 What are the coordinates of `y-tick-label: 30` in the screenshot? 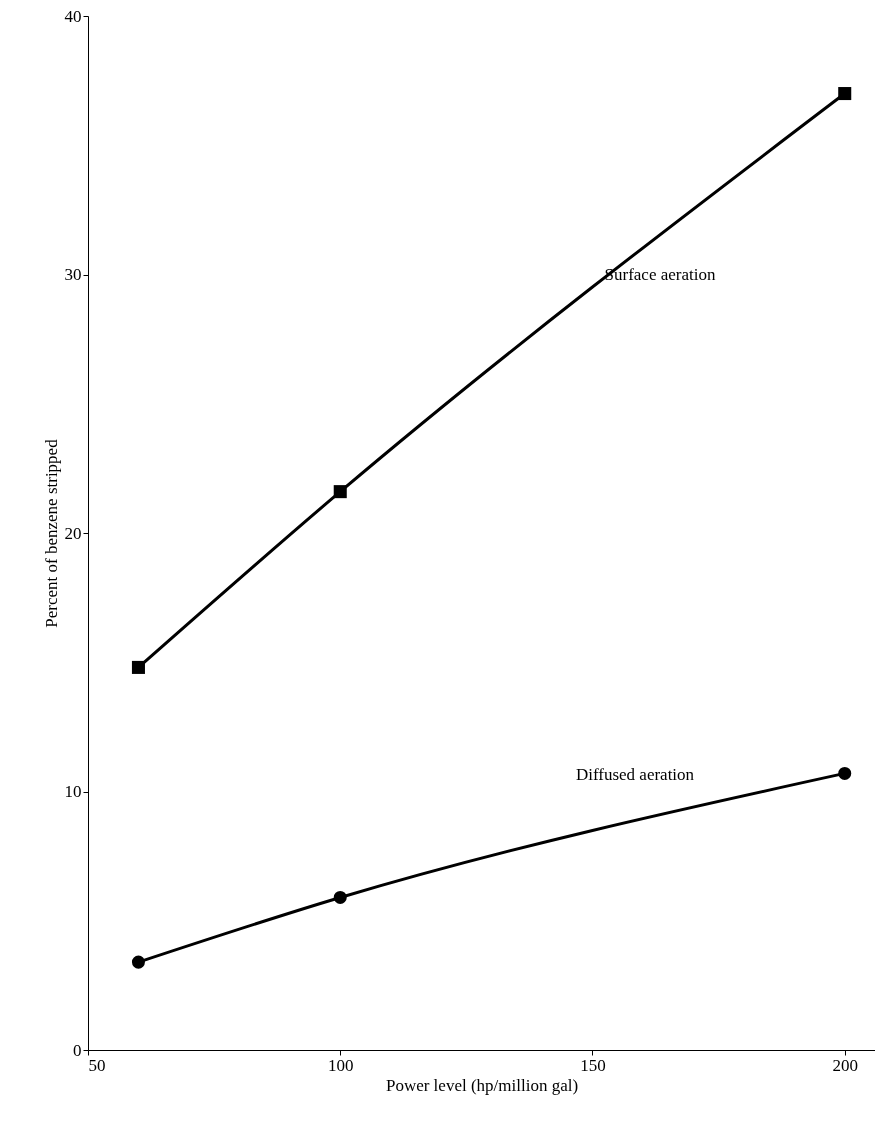 It's located at (73, 274).